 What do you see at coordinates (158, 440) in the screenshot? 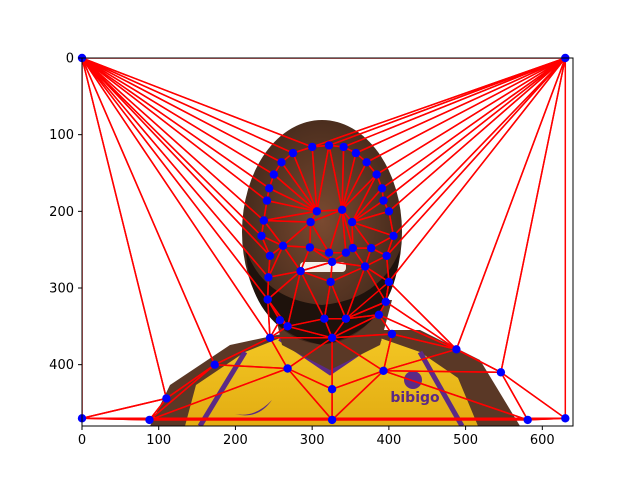
I see `x-tick-label-1: 100` at bounding box center [158, 440].